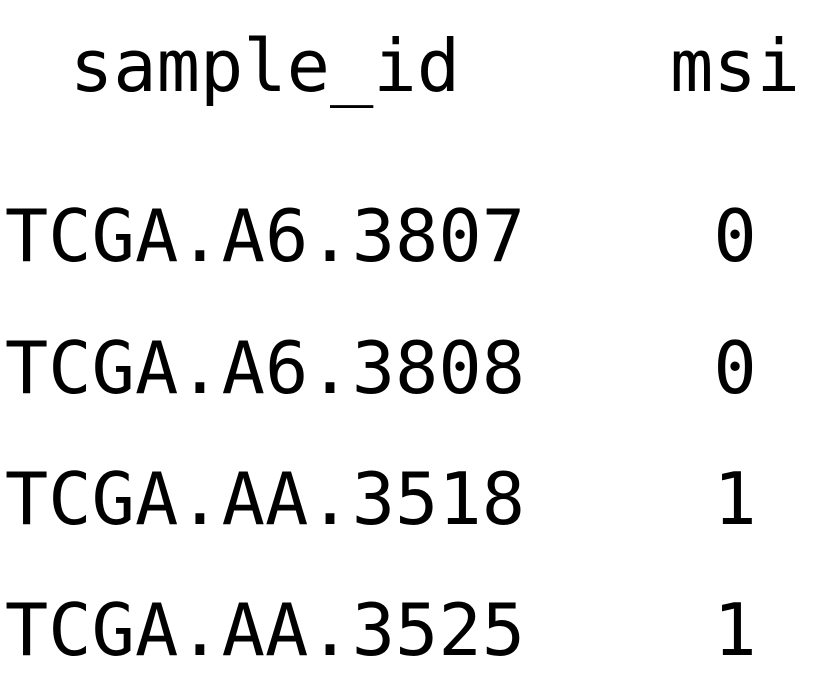 Image resolution: width=816 pixels, height=695 pixels. Describe the element at coordinates (735, 66) in the screenshot. I see `header-msi: msi` at that location.